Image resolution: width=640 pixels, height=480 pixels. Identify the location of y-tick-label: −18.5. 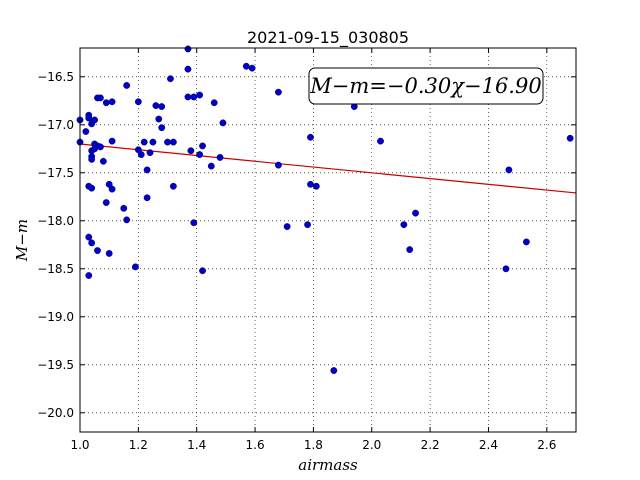
(55, 269).